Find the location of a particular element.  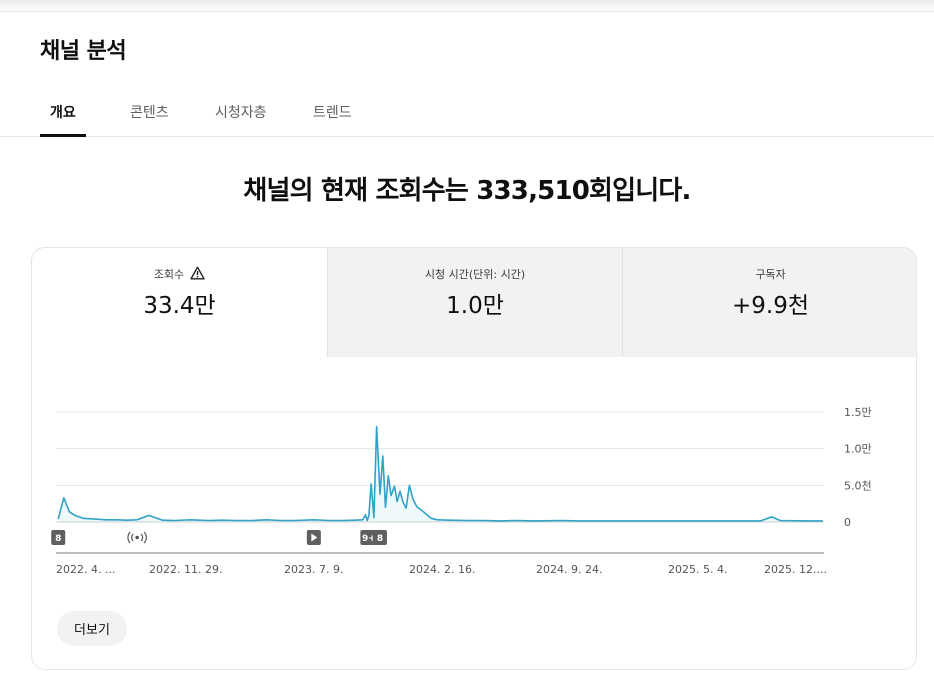

chart-area-fill is located at coordinates (440, 474).